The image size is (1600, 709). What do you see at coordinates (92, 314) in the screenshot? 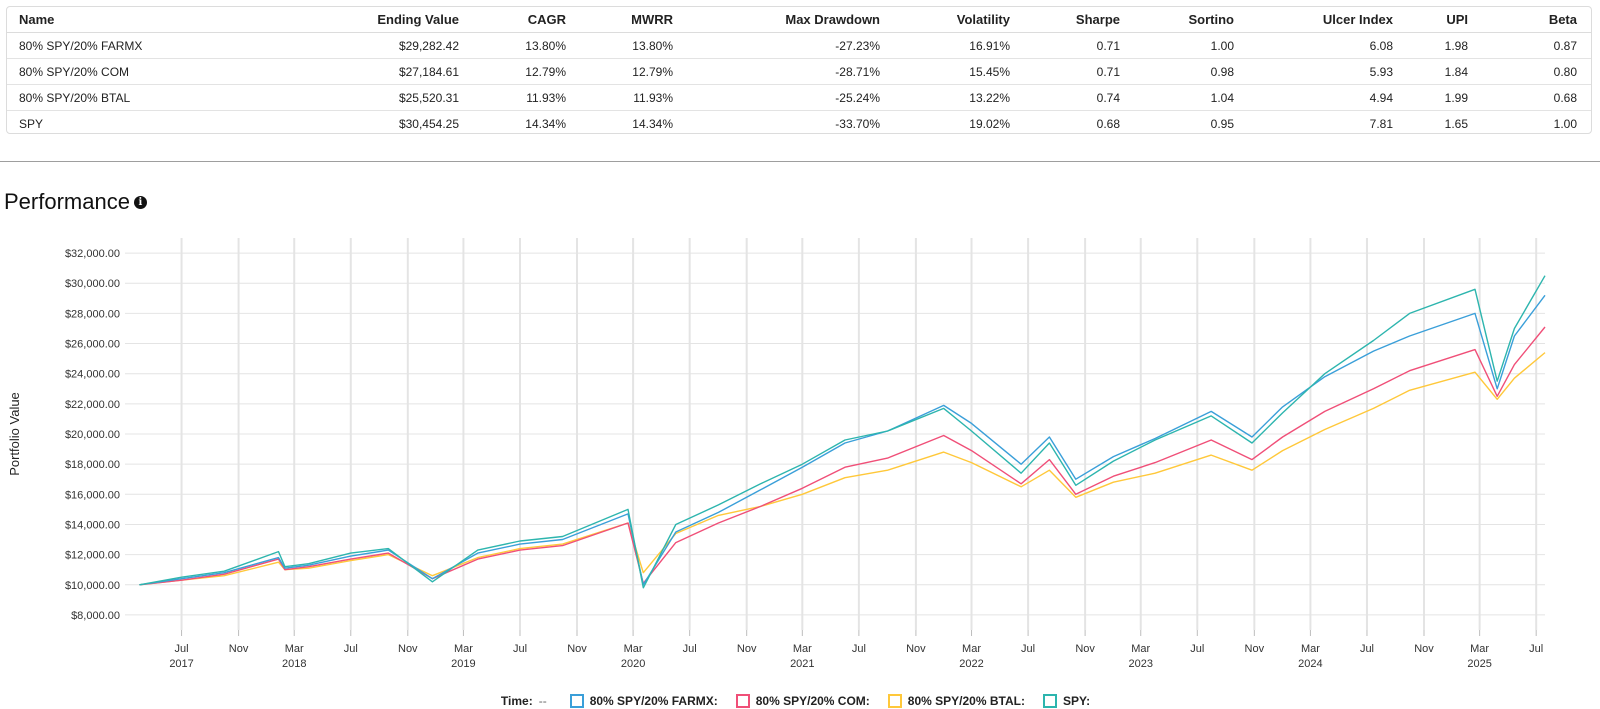
I see `y-tick-label: $28,000.00` at bounding box center [92, 314].